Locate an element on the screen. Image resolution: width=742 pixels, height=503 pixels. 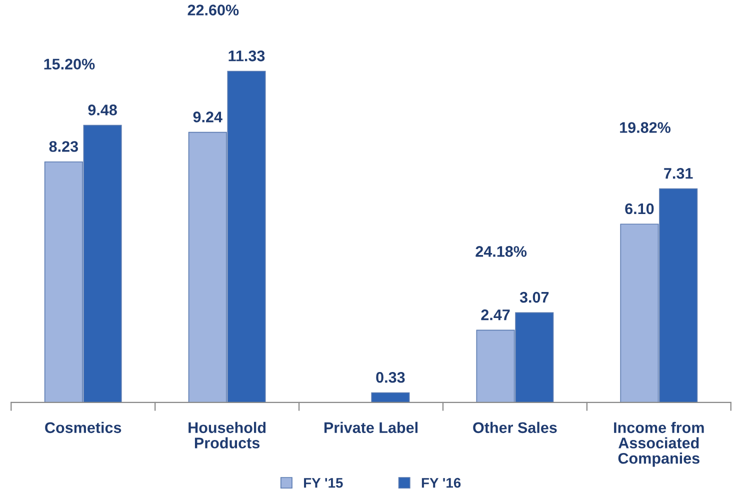
data-label: 2.47 is located at coordinates (495, 314).